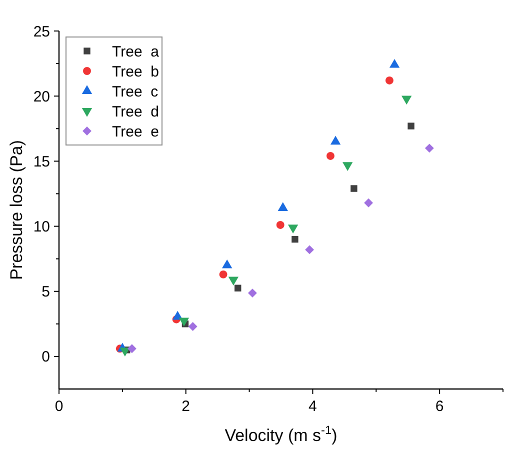 The height and width of the screenshot is (454, 510). I want to click on x-tick-label: 4, so click(312, 406).